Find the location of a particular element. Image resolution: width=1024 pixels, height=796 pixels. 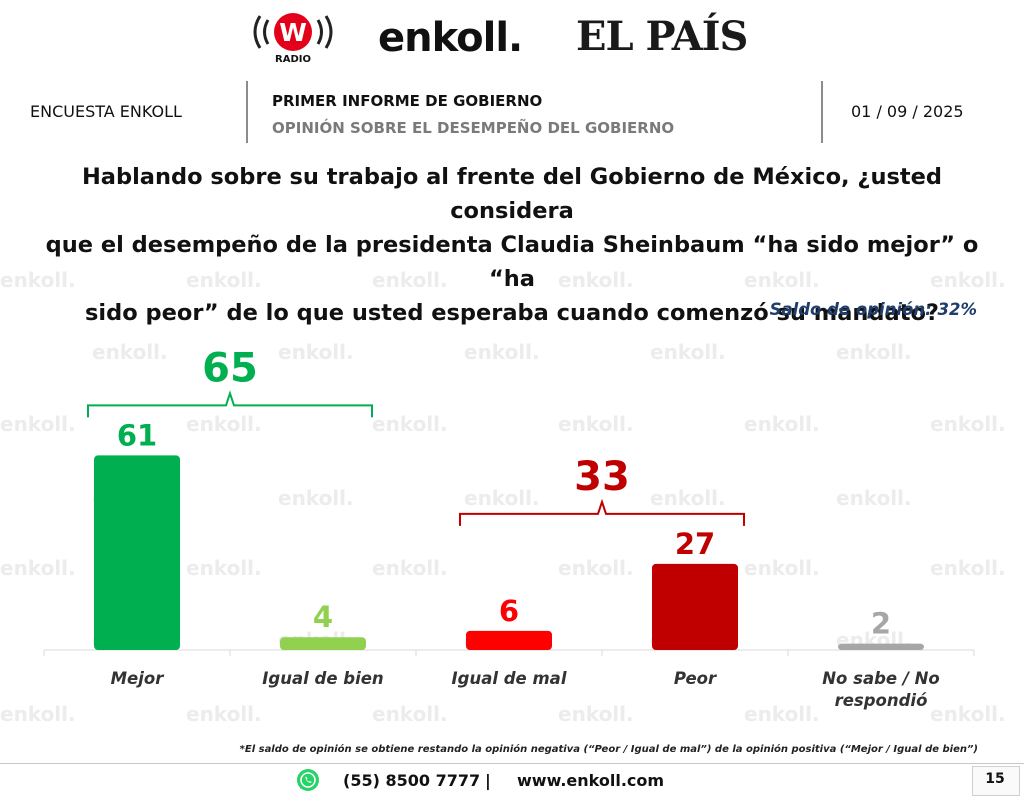

w-radio-logo: W RADIO is located at coordinates (293, 38).